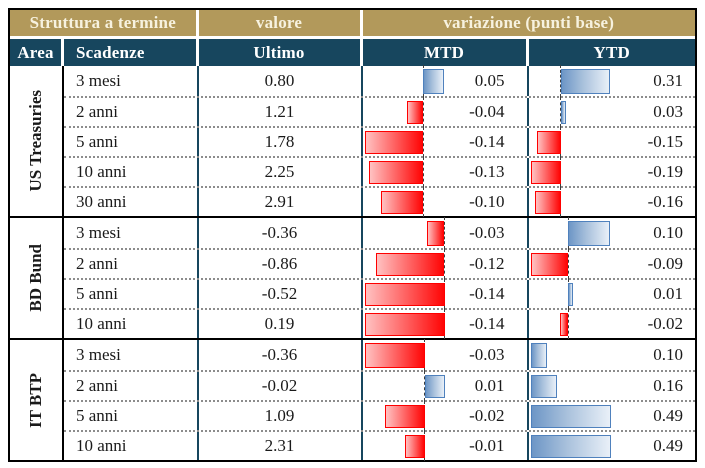 This screenshot has width=705, height=468. I want to click on ytd-cell: 0.03, so click(612, 112).